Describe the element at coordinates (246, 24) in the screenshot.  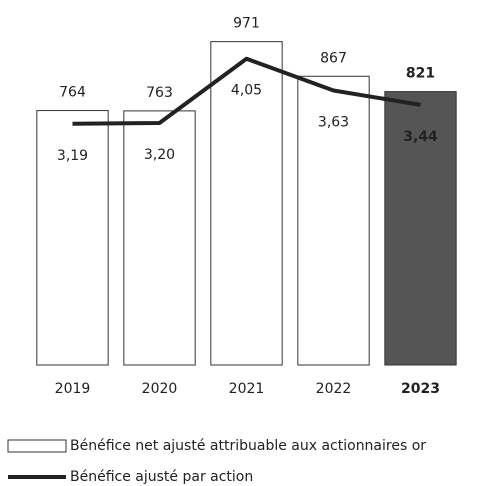
I see `bar-value-label: 971` at that location.